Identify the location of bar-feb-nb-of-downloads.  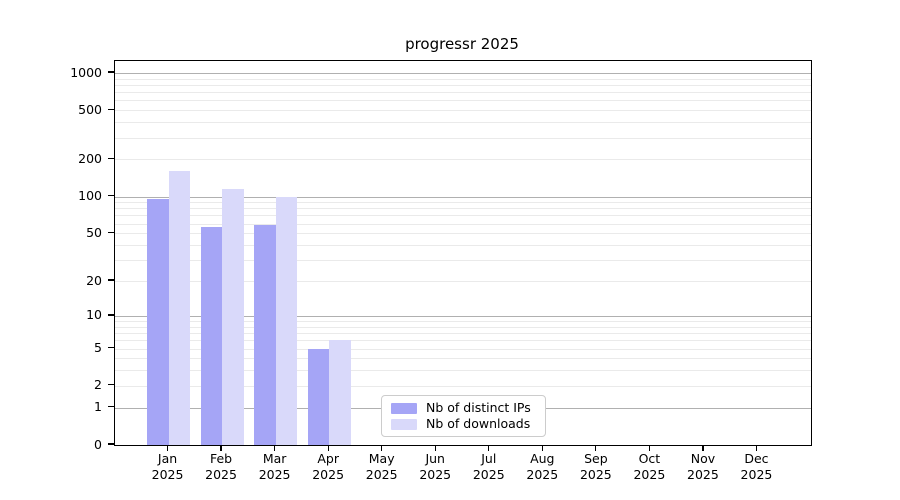
(233, 317).